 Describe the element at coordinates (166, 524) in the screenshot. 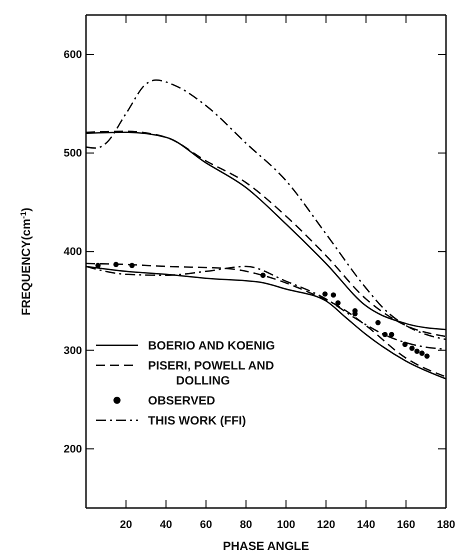

I see `x-tick-label: 40` at that location.